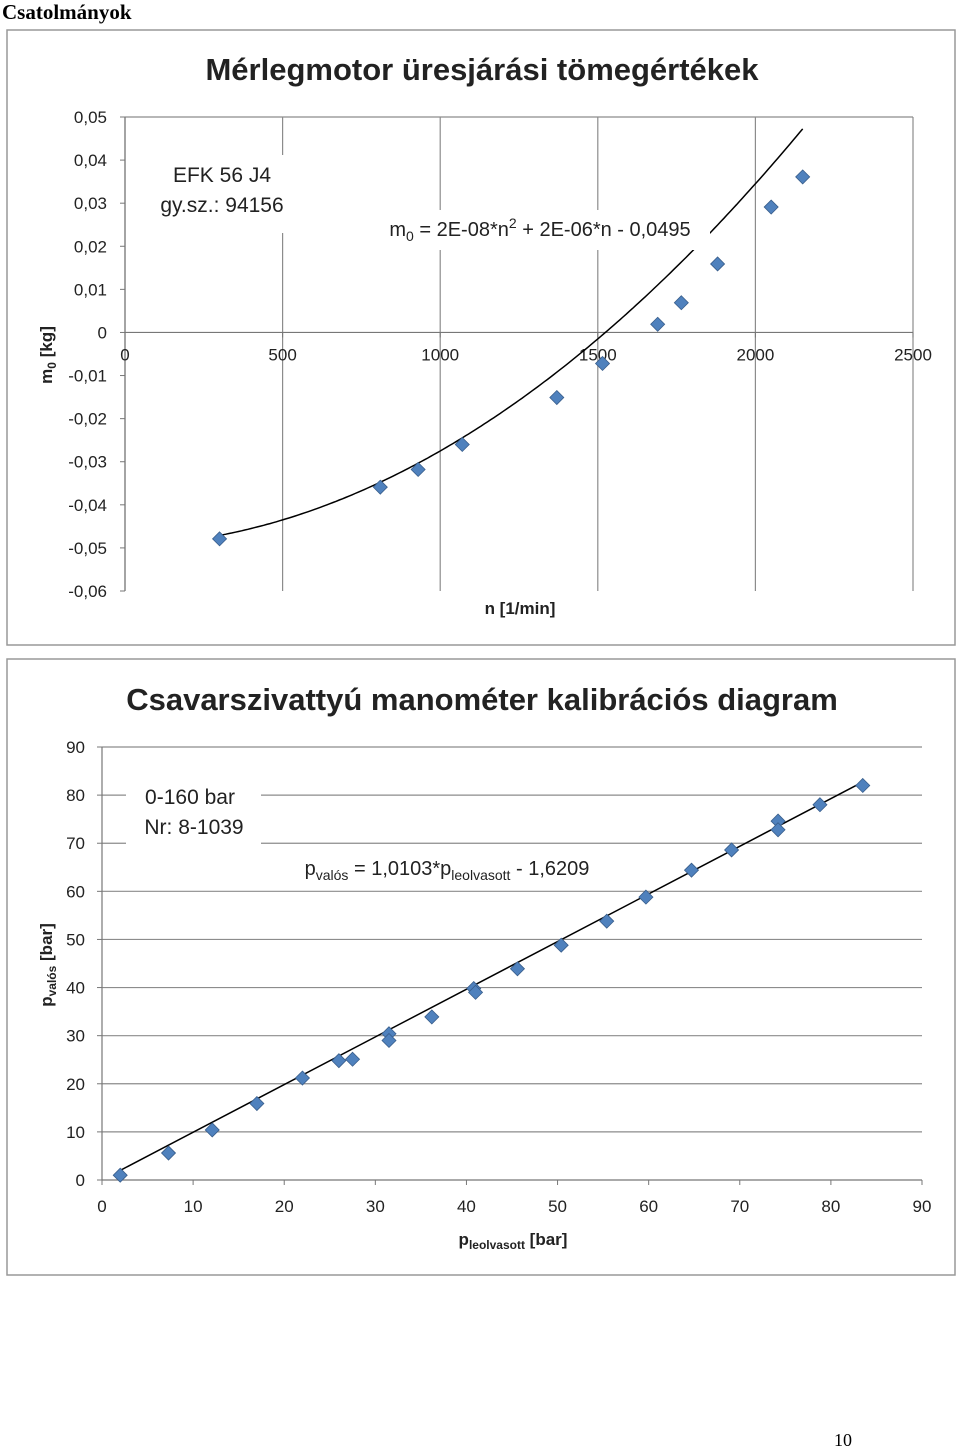 This screenshot has height=1451, width=960. What do you see at coordinates (90, 246) in the screenshot?
I see `y-tick-label: 0,02` at bounding box center [90, 246].